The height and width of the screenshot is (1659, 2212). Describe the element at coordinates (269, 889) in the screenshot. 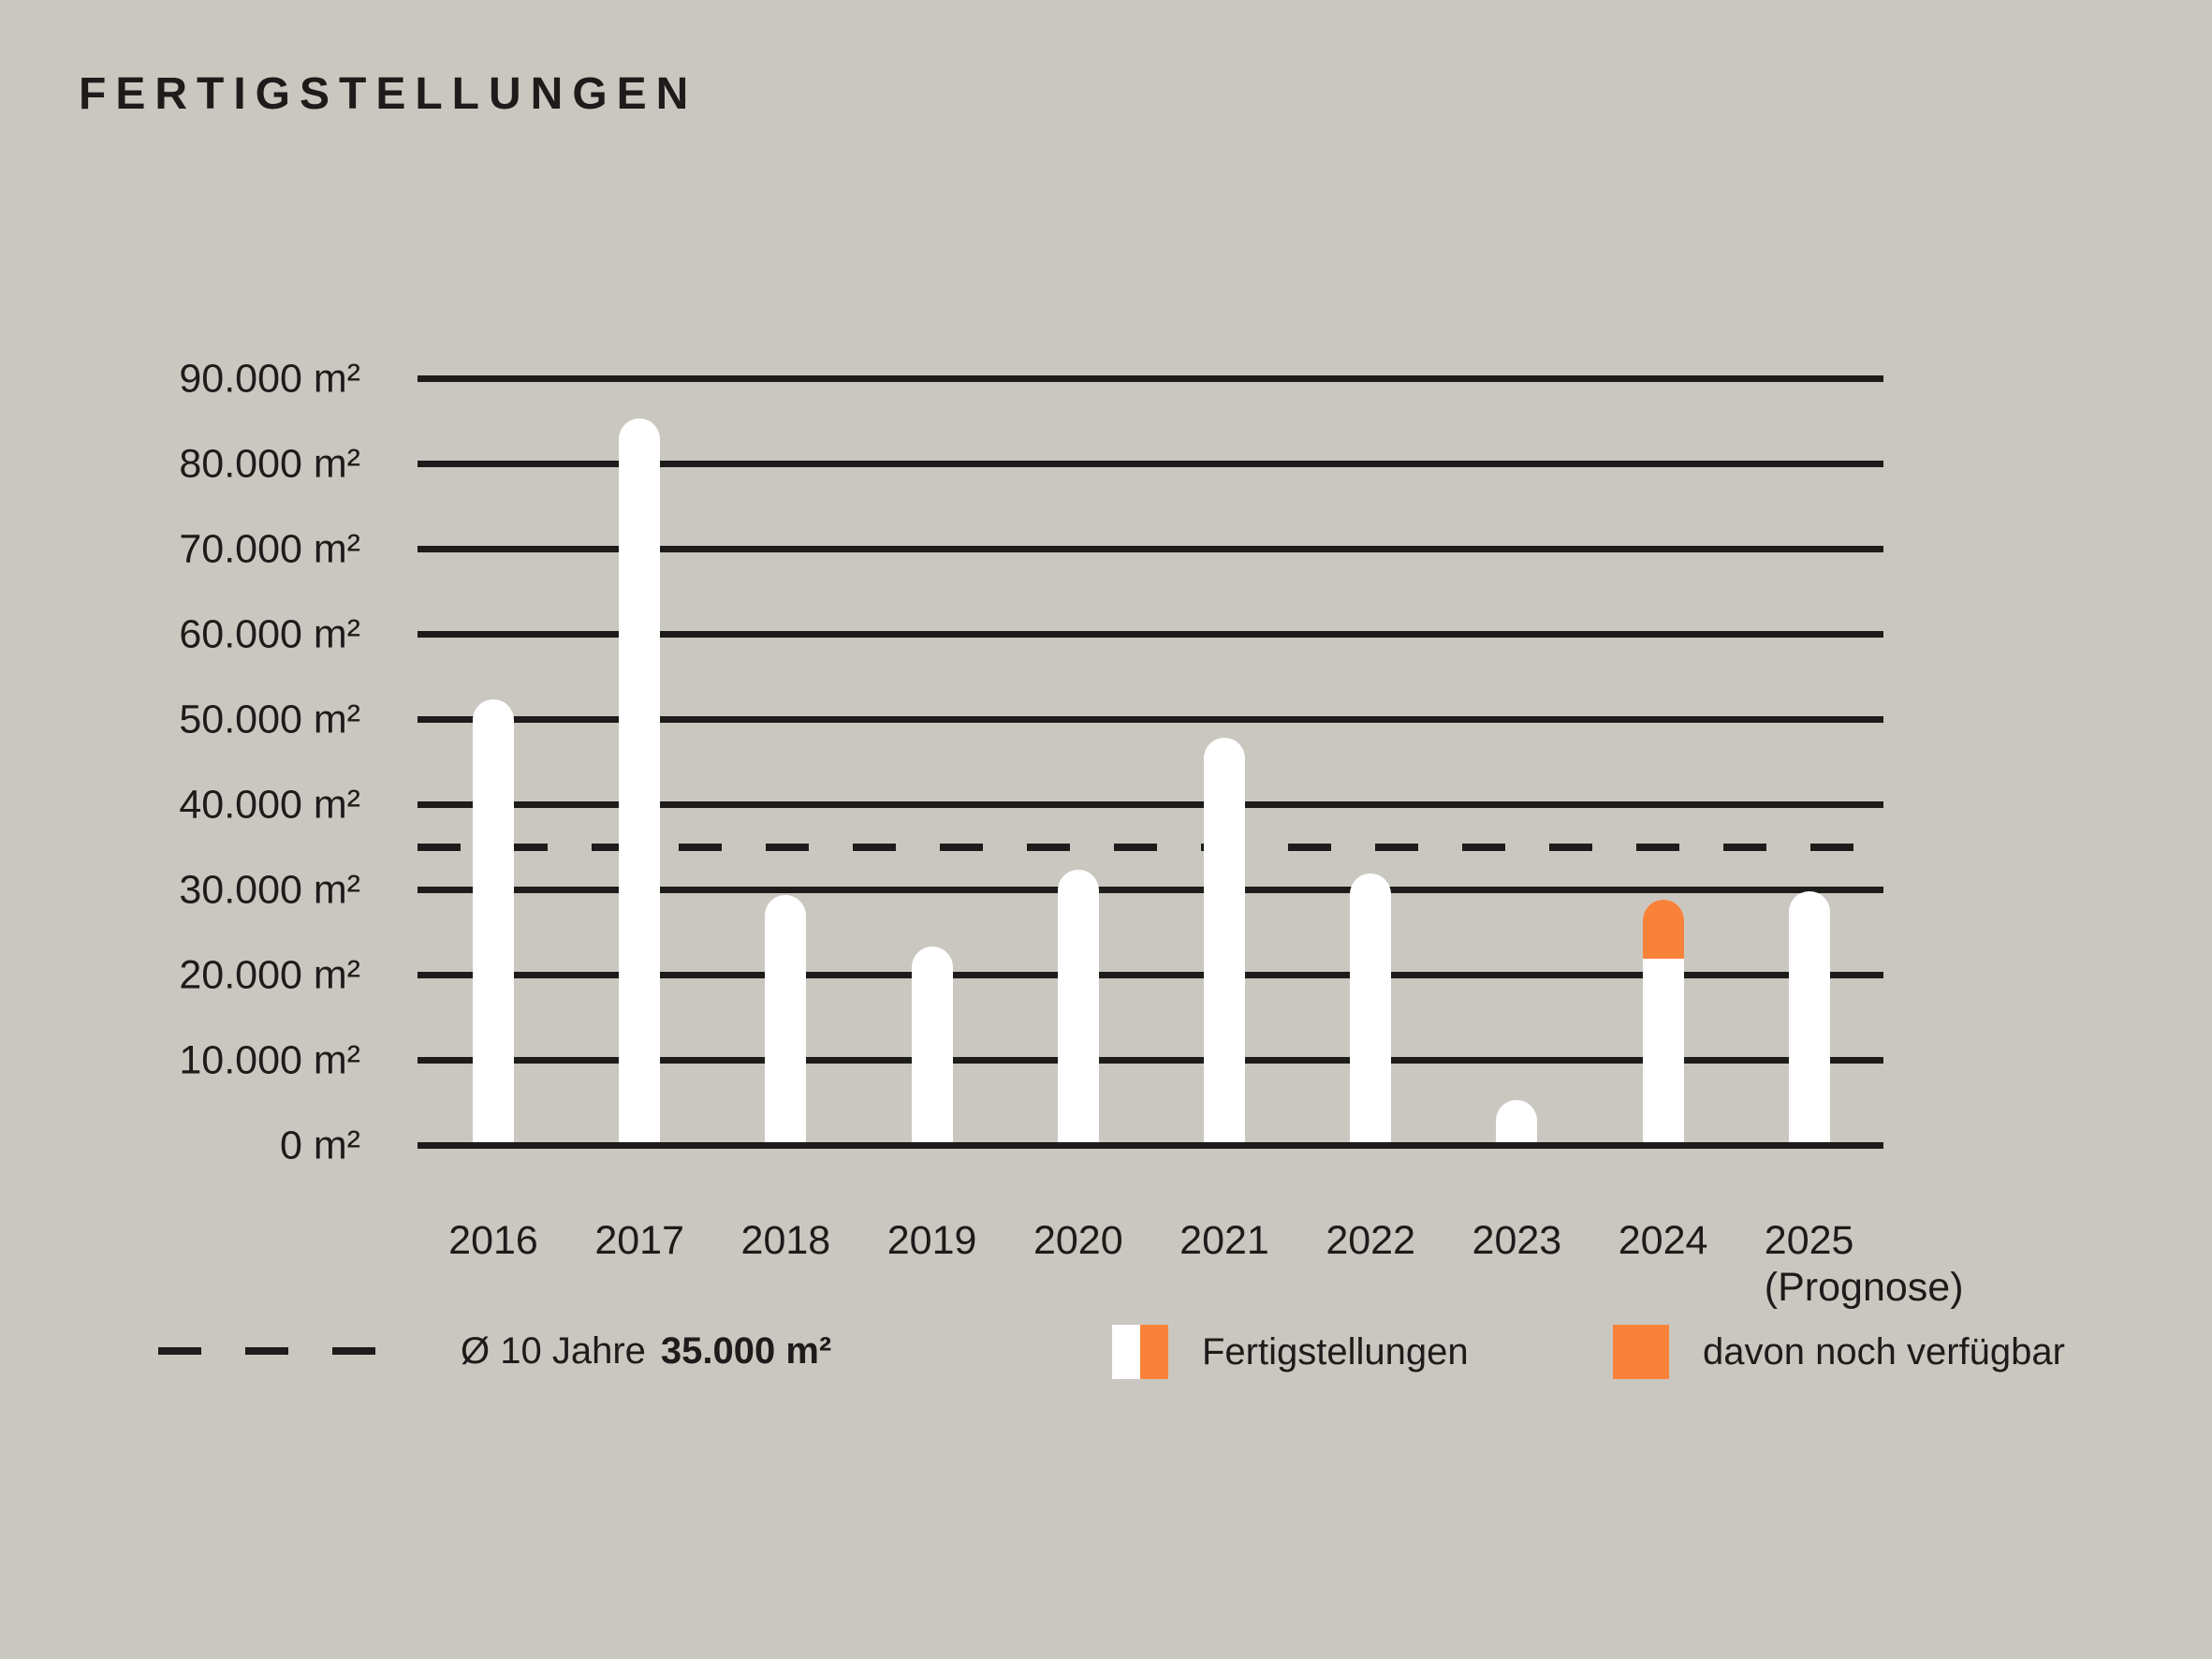

I see `y-tick-label-30000: 30.000 m²` at that location.